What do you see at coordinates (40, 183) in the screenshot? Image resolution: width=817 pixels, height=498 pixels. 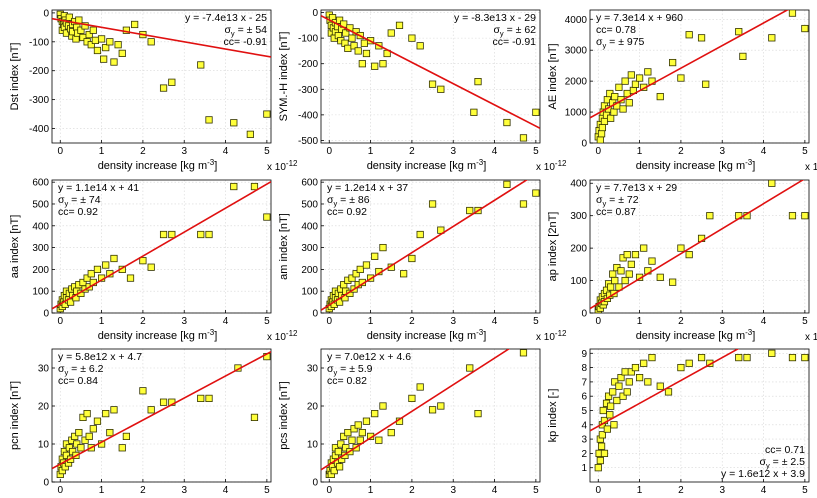 I see `y-tick-label: 600` at bounding box center [40, 183].